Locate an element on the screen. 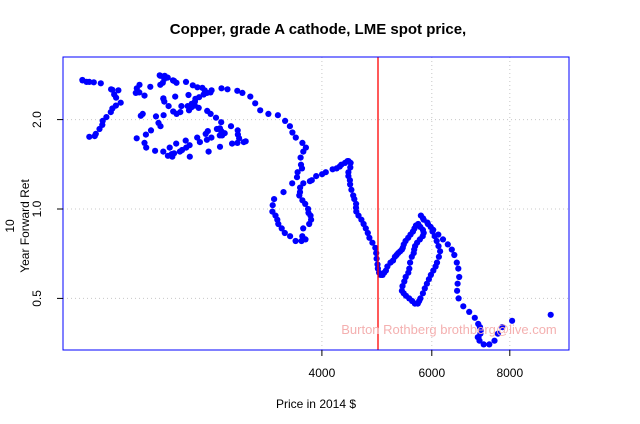 This screenshot has width=640, height=424. y-tick-label-group: 0.5 is located at coordinates (37, 298).